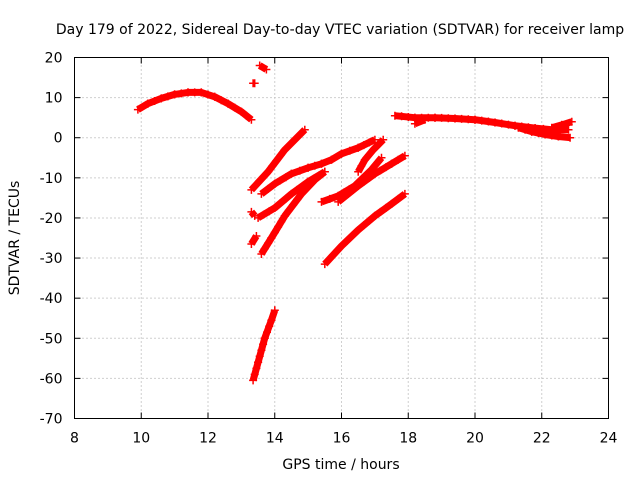  Describe the element at coordinates (141, 439) in the screenshot. I see `x-tick-label: 10` at that location.